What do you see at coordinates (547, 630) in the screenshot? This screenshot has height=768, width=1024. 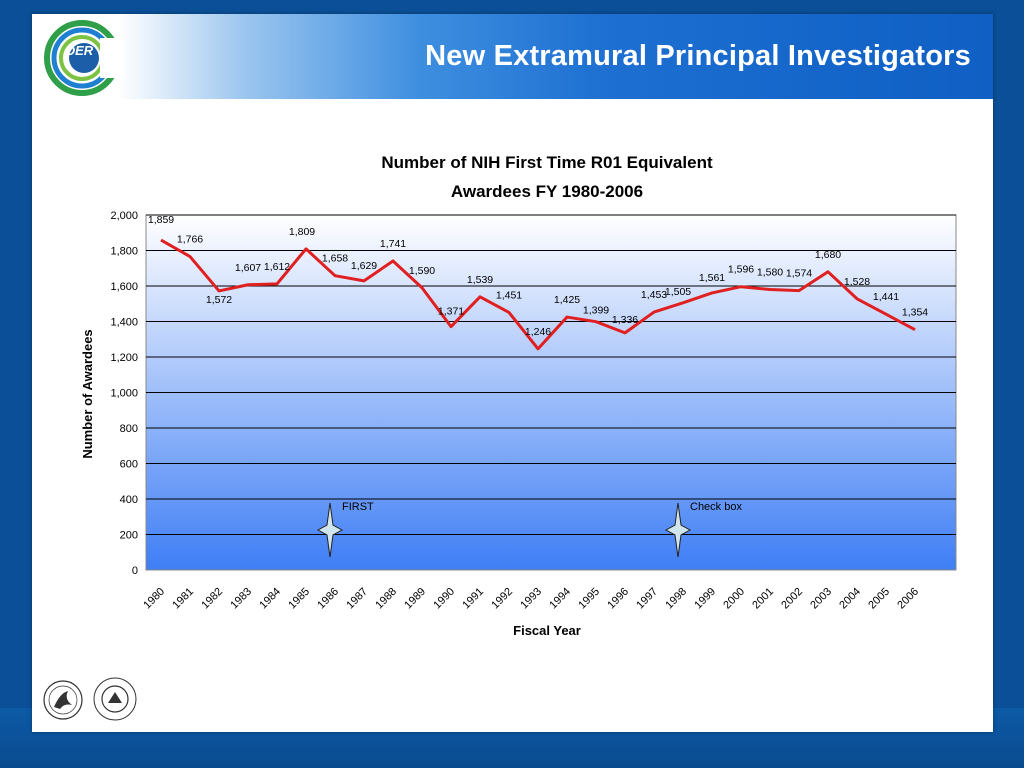 I see `x-axis-label: Fiscal Year` at bounding box center [547, 630].